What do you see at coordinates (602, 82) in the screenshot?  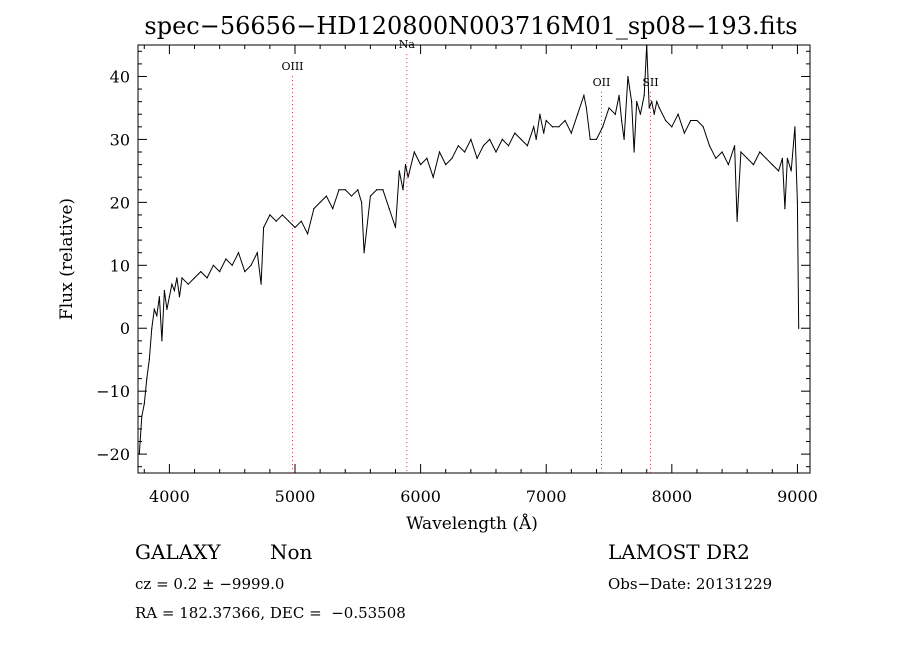 I see `emission-line-label: OII` at bounding box center [602, 82].